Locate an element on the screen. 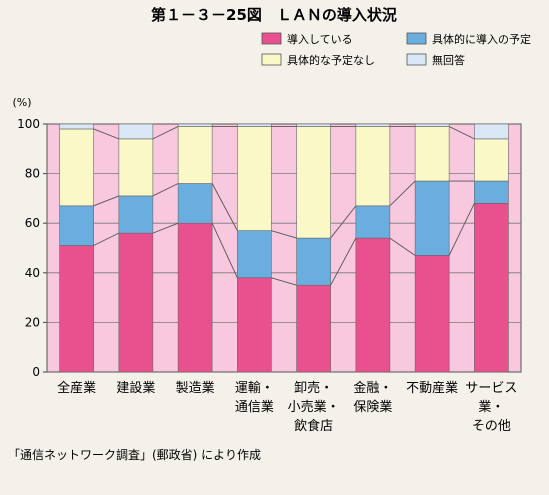 The width and height of the screenshot is (549, 495). category-label-line: 通信業 is located at coordinates (254, 407).